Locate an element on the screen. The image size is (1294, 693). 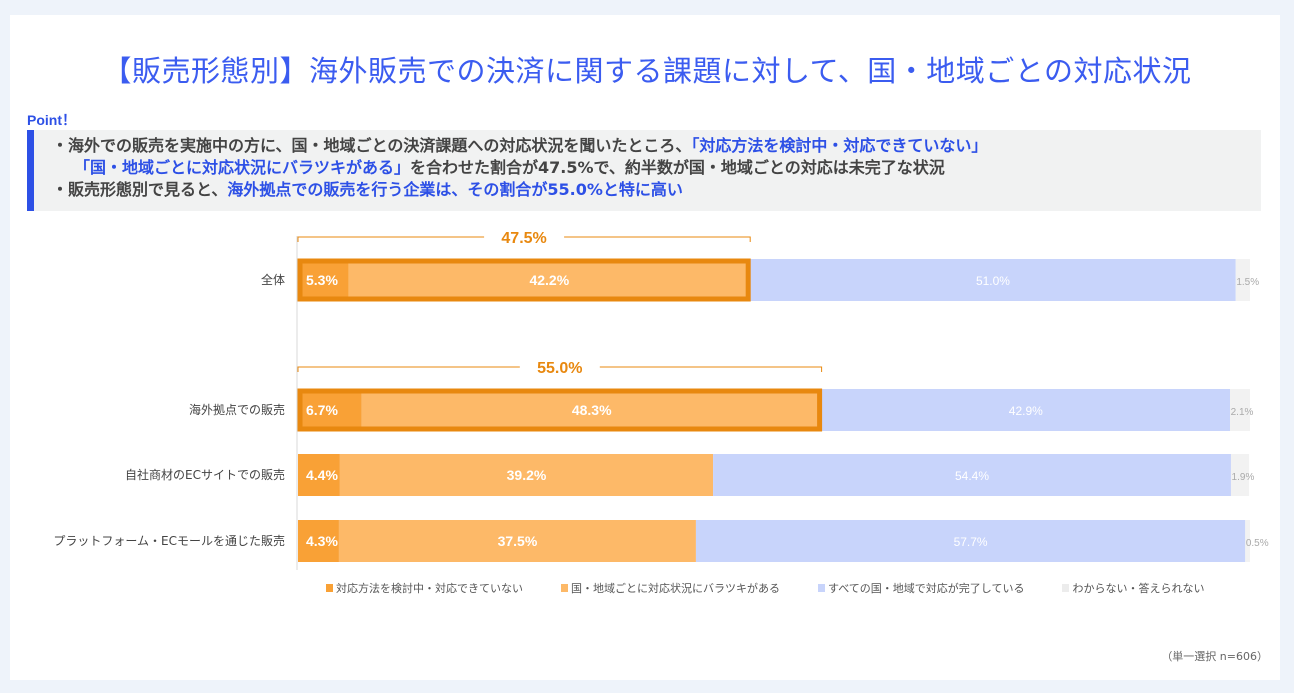
legend-label: 国・地域ごとに対応状況にバラツキがある is located at coordinates (675, 588).